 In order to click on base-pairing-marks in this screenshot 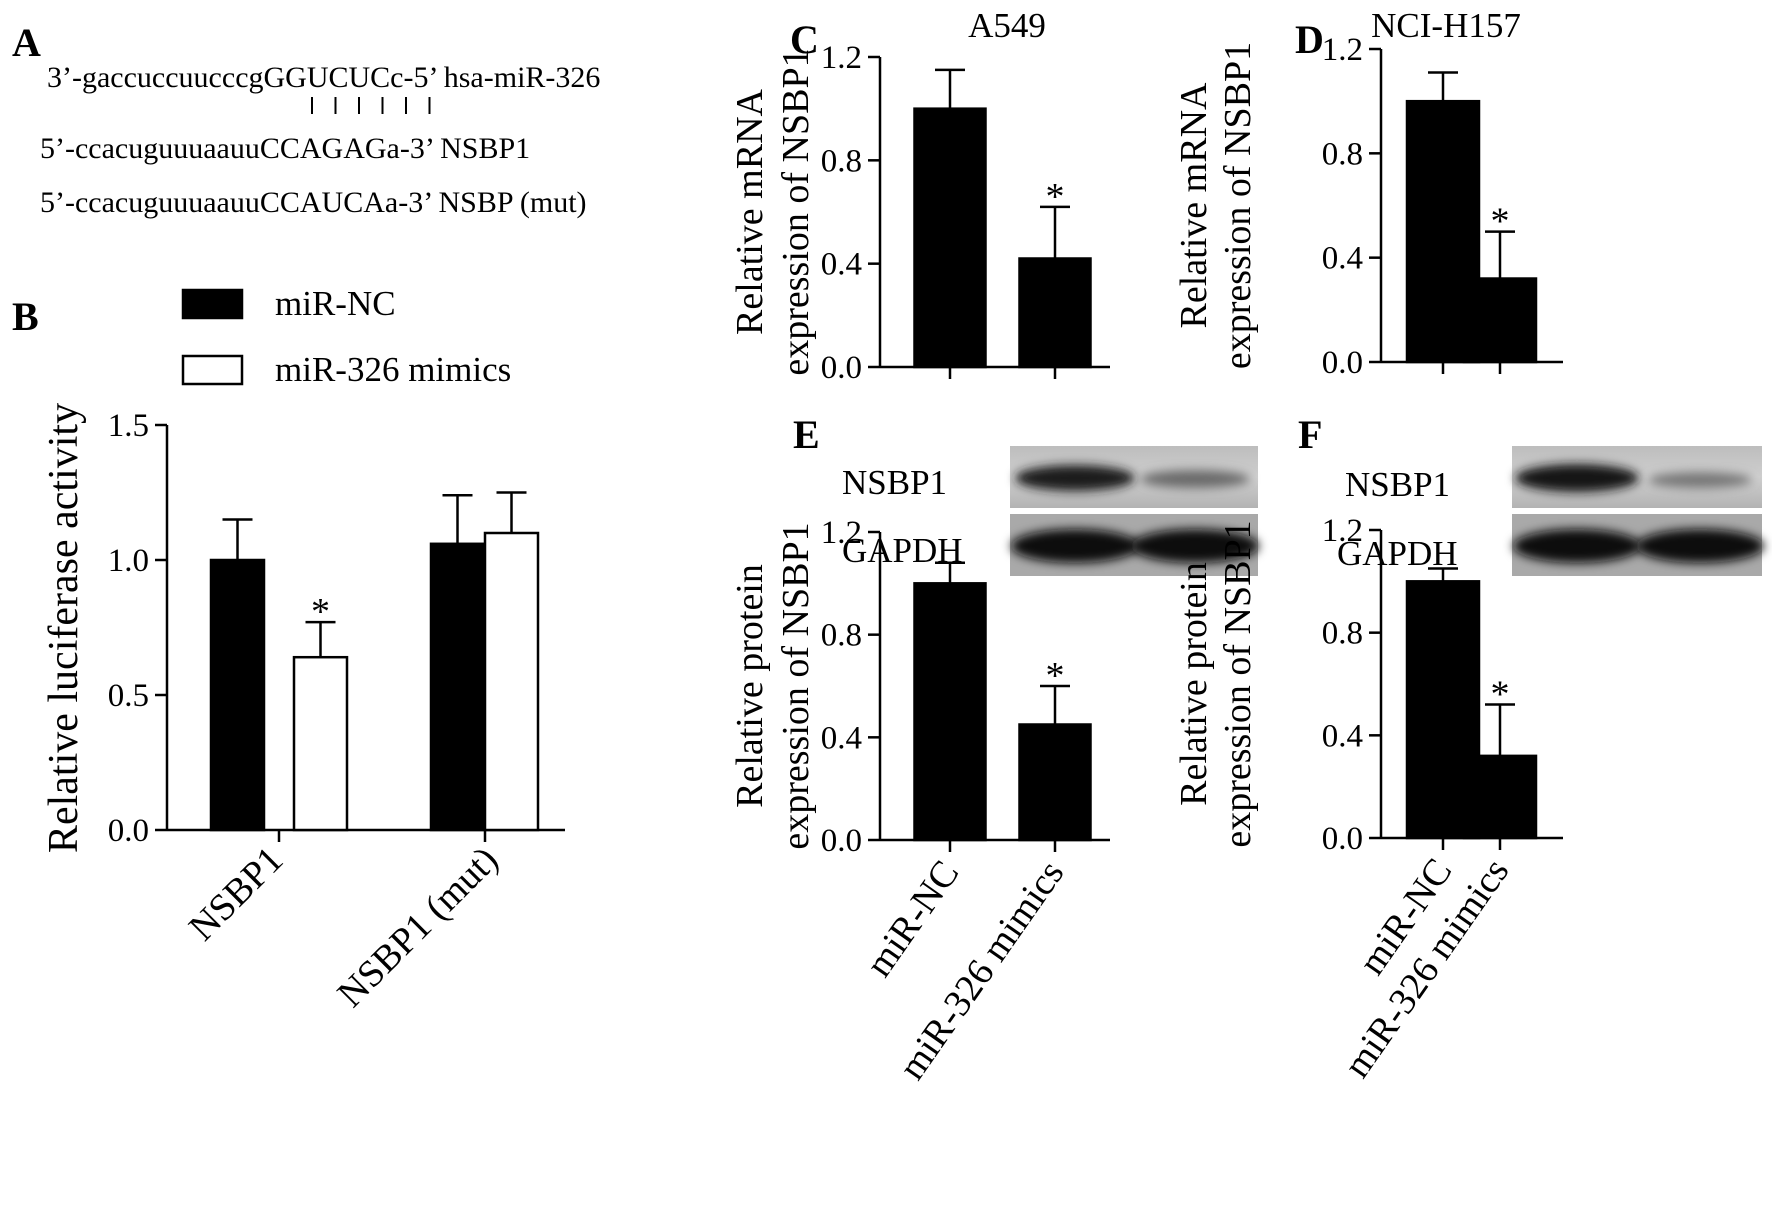, I will do `click(371, 105)`.